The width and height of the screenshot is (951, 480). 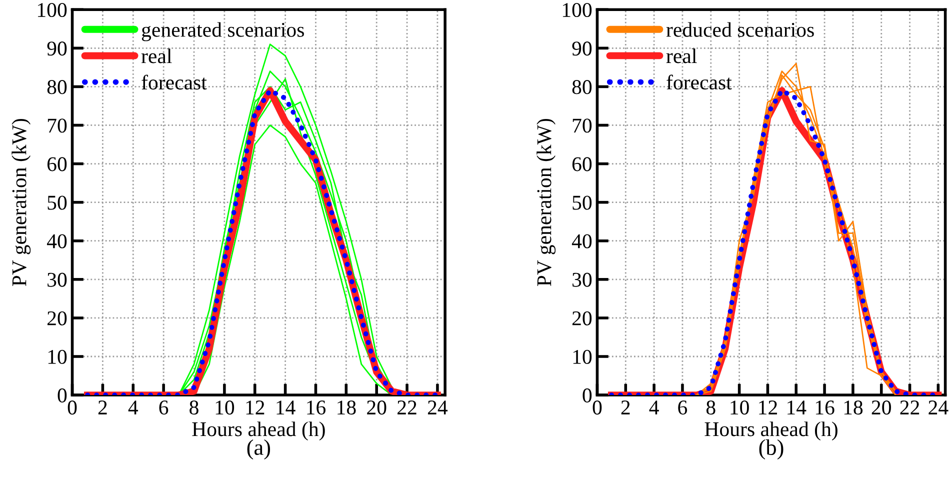 What do you see at coordinates (740, 29) in the screenshot?
I see `legend-label: reduced scenarios` at bounding box center [740, 29].